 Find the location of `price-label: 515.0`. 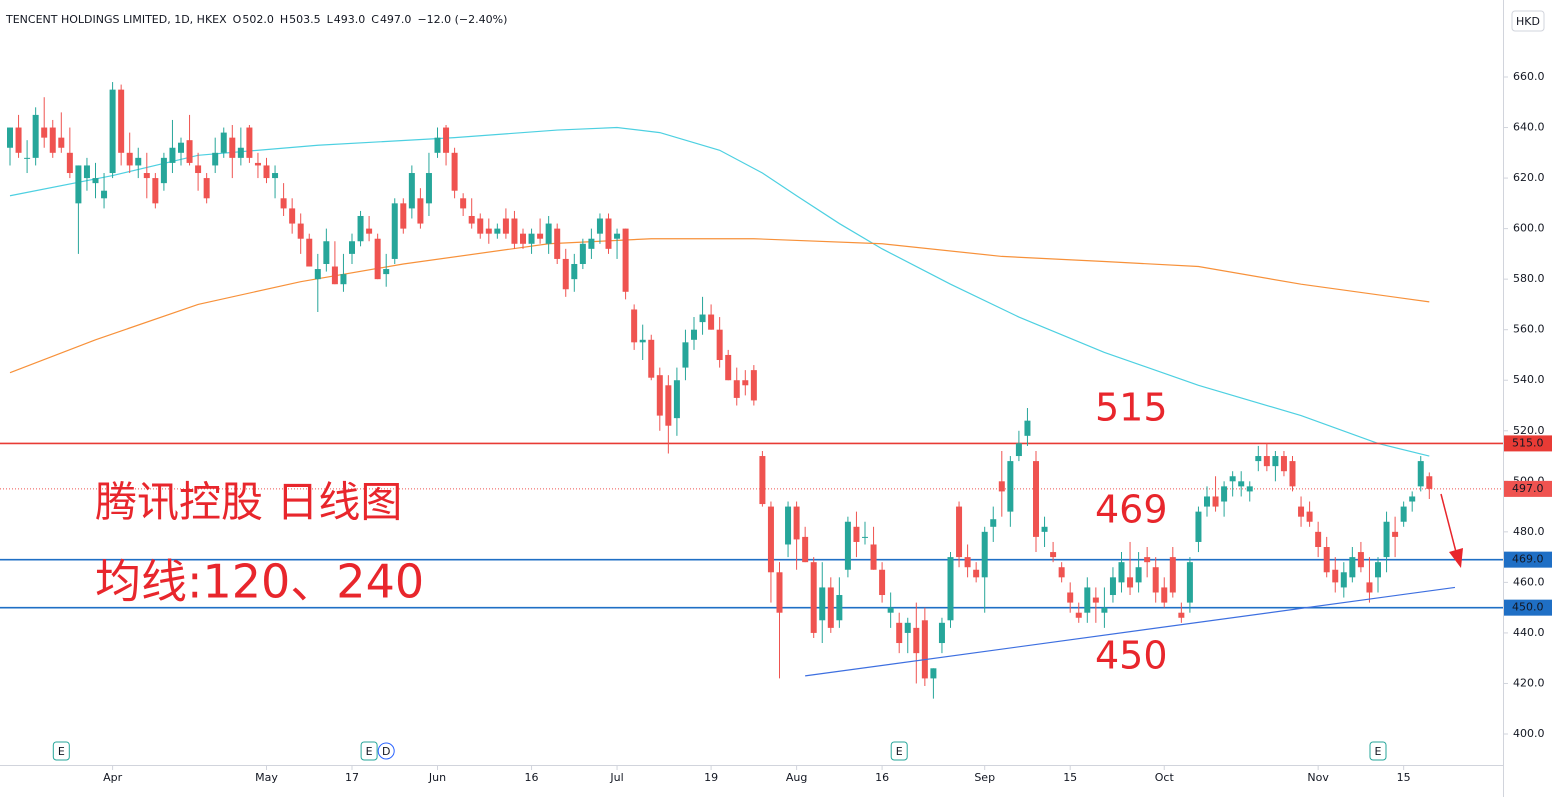

price-label: 515.0 is located at coordinates (1528, 442).